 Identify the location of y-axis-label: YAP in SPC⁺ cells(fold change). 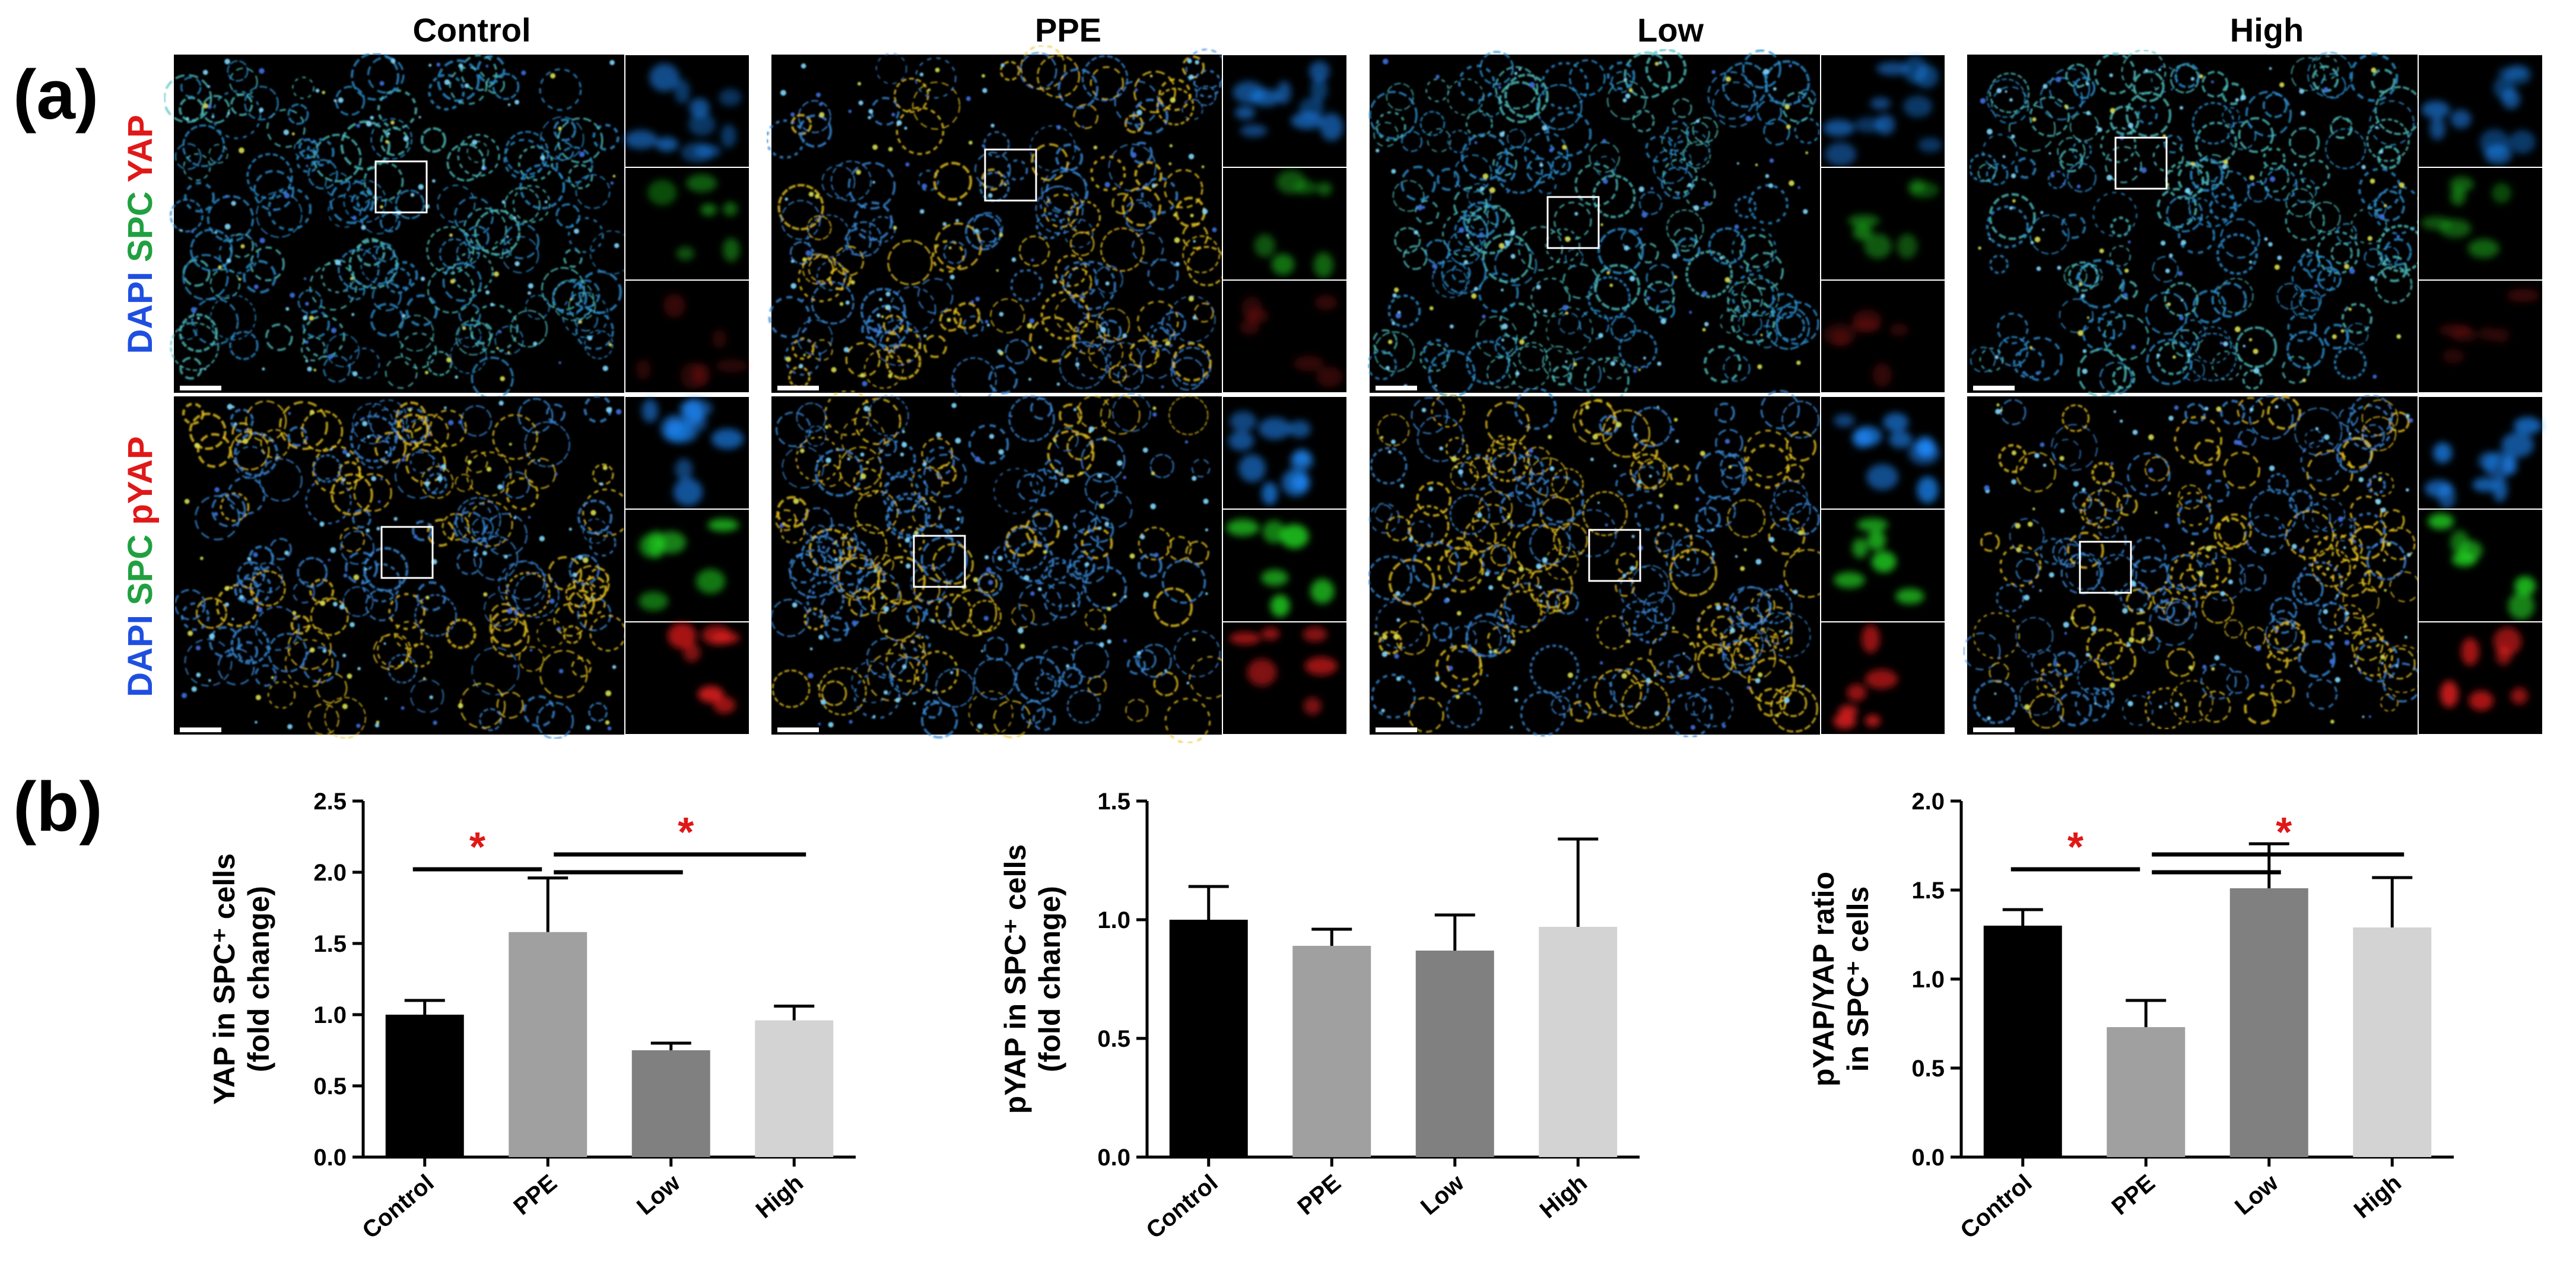
(241, 979).